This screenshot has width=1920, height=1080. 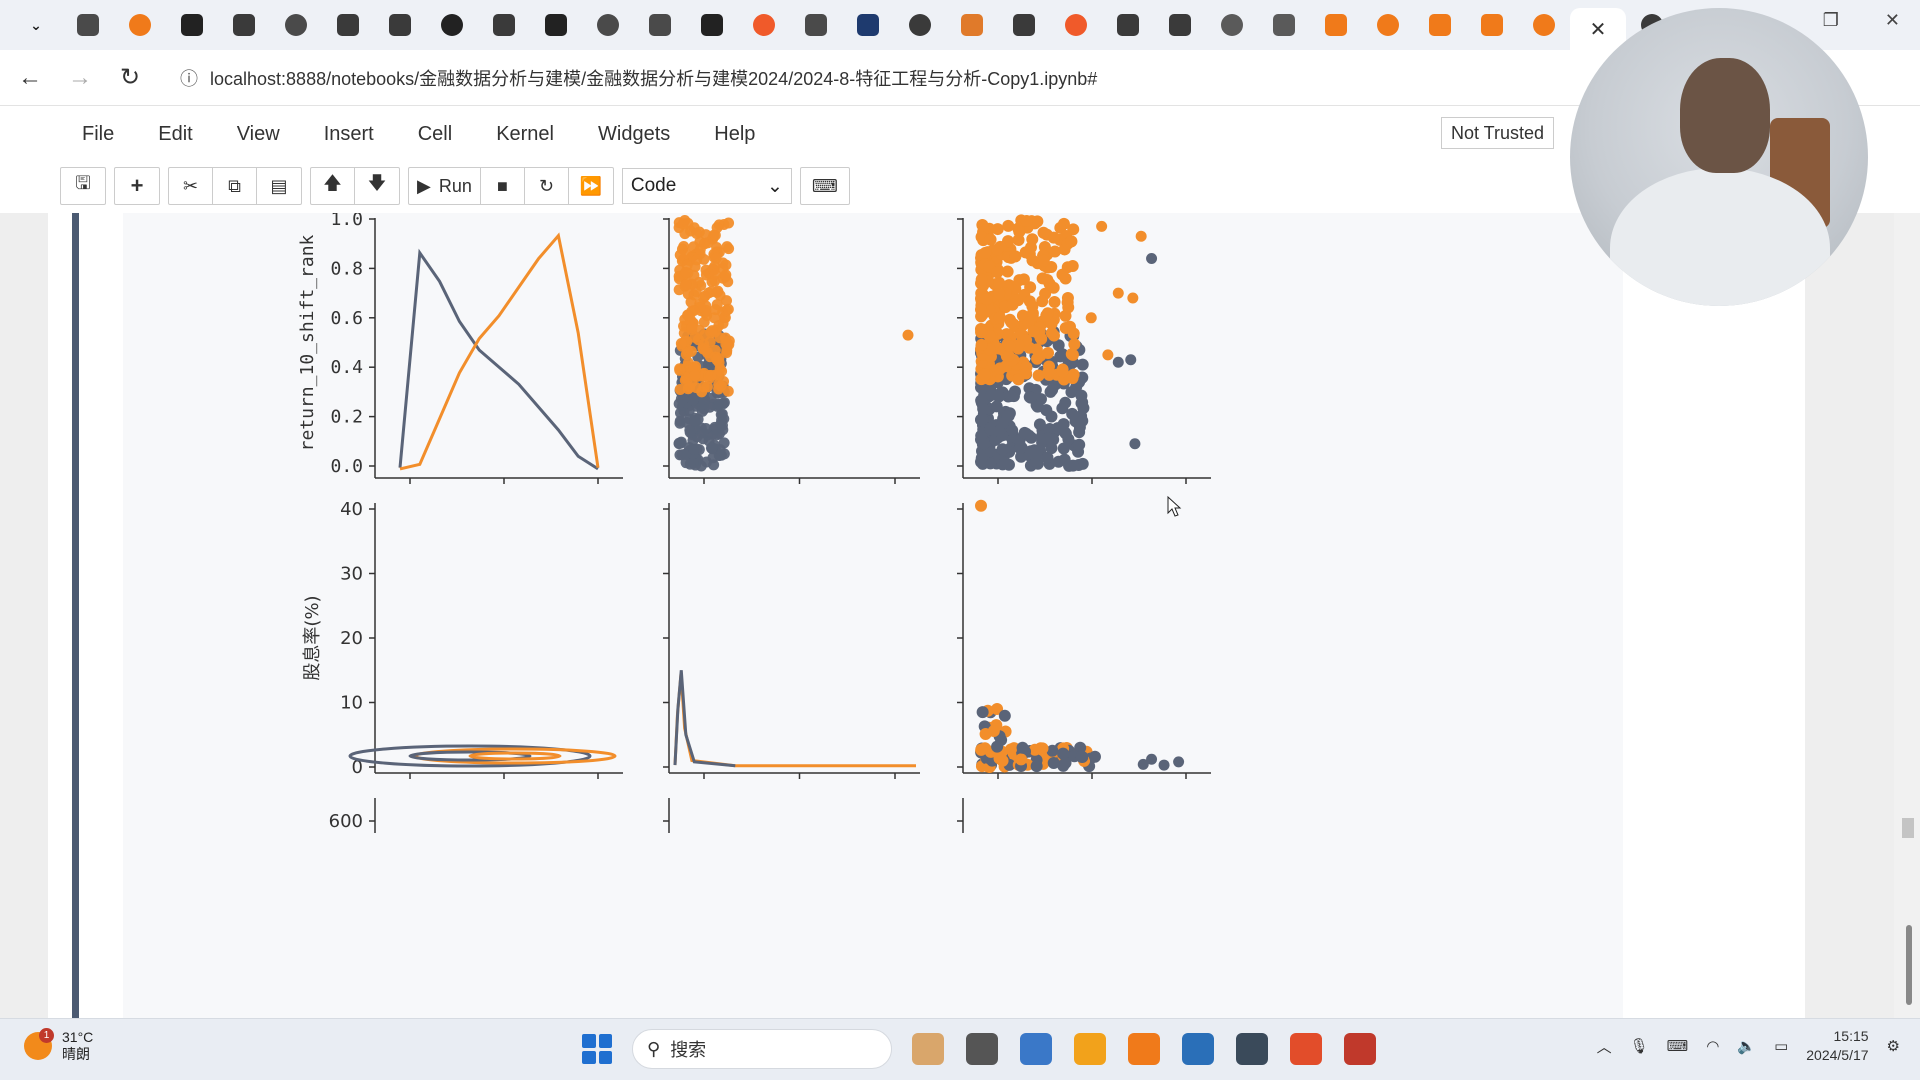 I want to click on trust-indicator: Not Trusted, so click(x=1498, y=133).